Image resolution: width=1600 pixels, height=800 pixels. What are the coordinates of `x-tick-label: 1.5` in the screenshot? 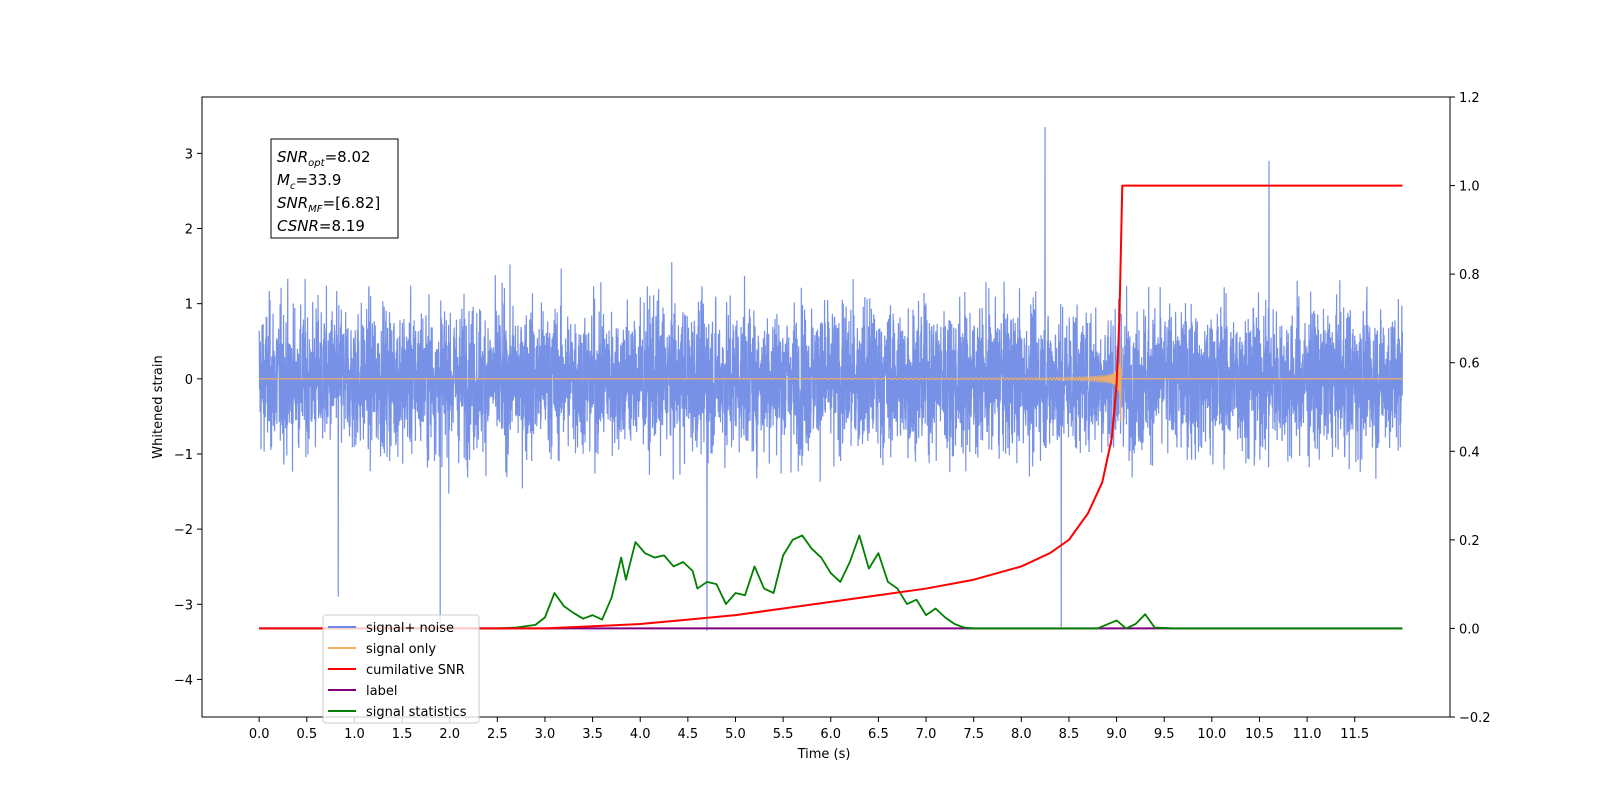 It's located at (402, 734).